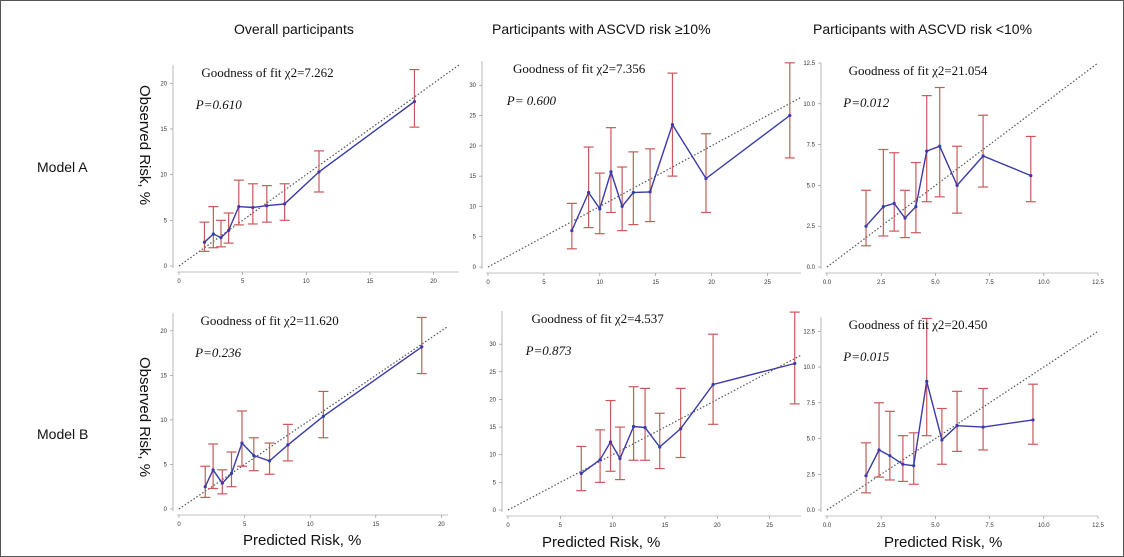 Image resolution: width=1124 pixels, height=557 pixels. Describe the element at coordinates (918, 70) in the screenshot. I see `goodness-of-fit-text: Goodness of fit χ2=21.054` at that location.